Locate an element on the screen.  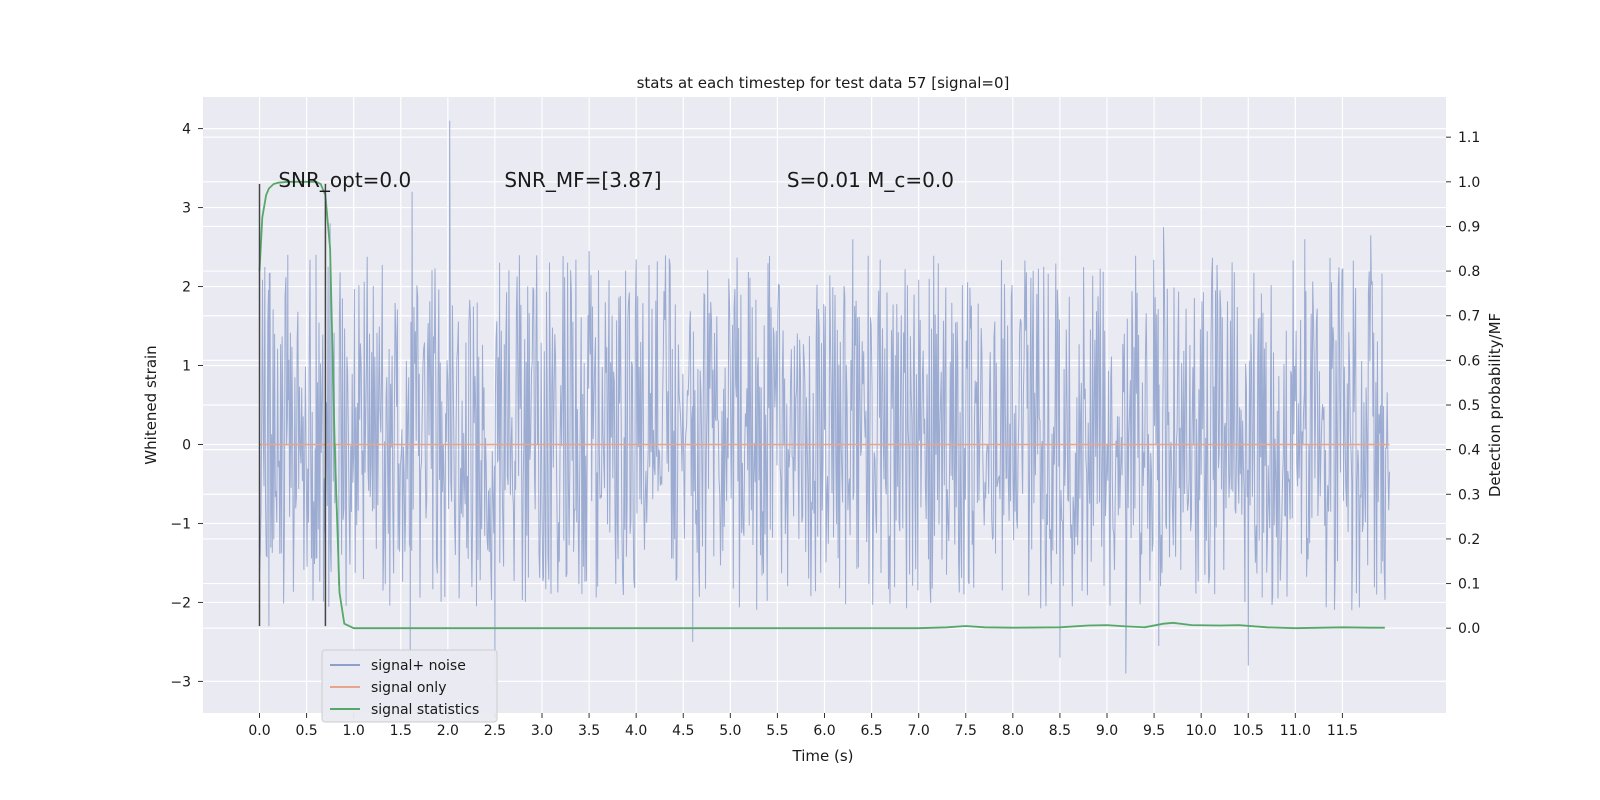
y-tick-label-6: 3 is located at coordinates (186, 209).